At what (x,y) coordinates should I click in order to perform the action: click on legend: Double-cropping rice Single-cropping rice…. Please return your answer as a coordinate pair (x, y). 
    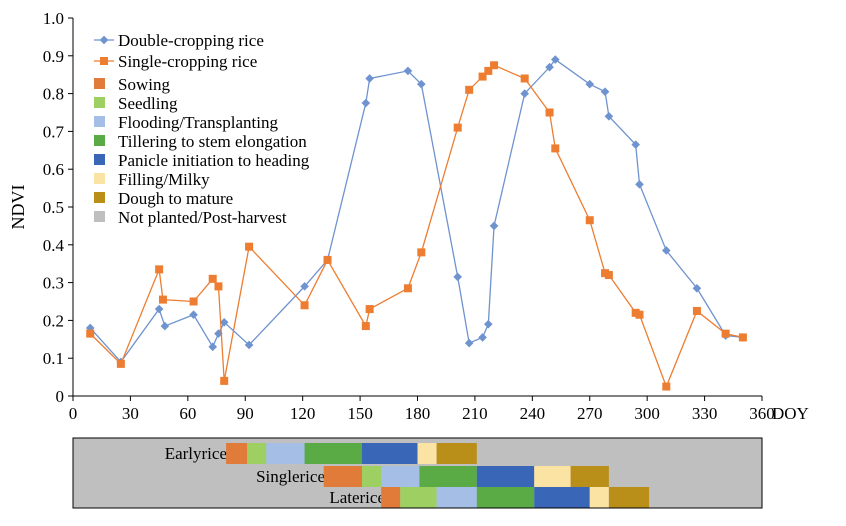
    Looking at the image, I should click on (202, 129).